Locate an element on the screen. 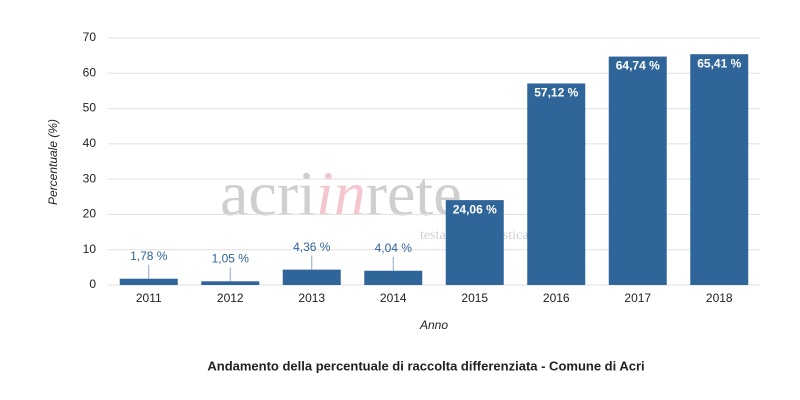  x-tick-label: 2015 is located at coordinates (474, 298).